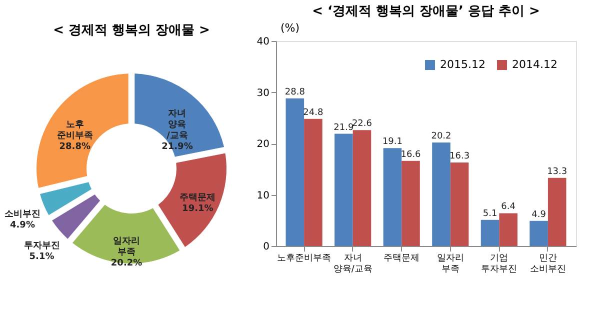  What do you see at coordinates (460, 156) in the screenshot?
I see `data-label: 16.3` at bounding box center [460, 156].